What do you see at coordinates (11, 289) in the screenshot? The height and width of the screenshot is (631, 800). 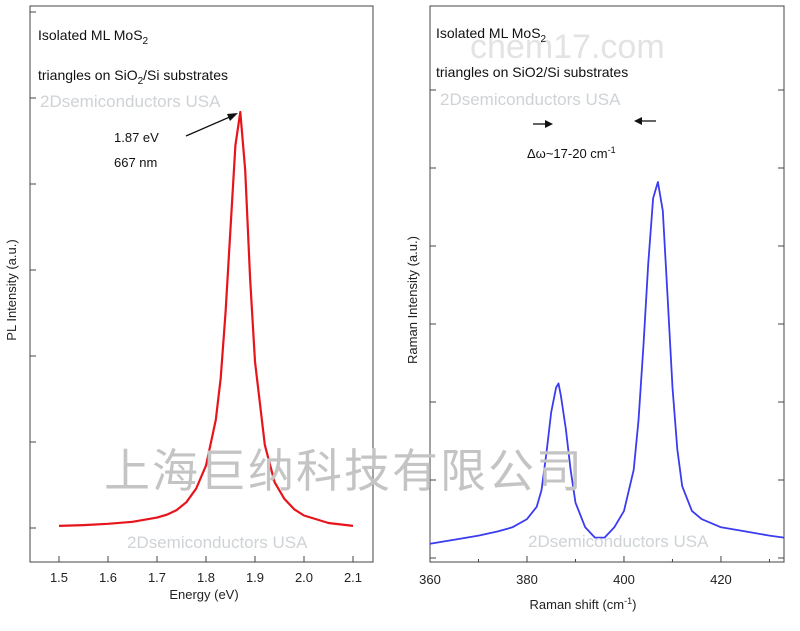 I see `pl-y-axis-label: PL Intensity (a.u.)` at bounding box center [11, 289].